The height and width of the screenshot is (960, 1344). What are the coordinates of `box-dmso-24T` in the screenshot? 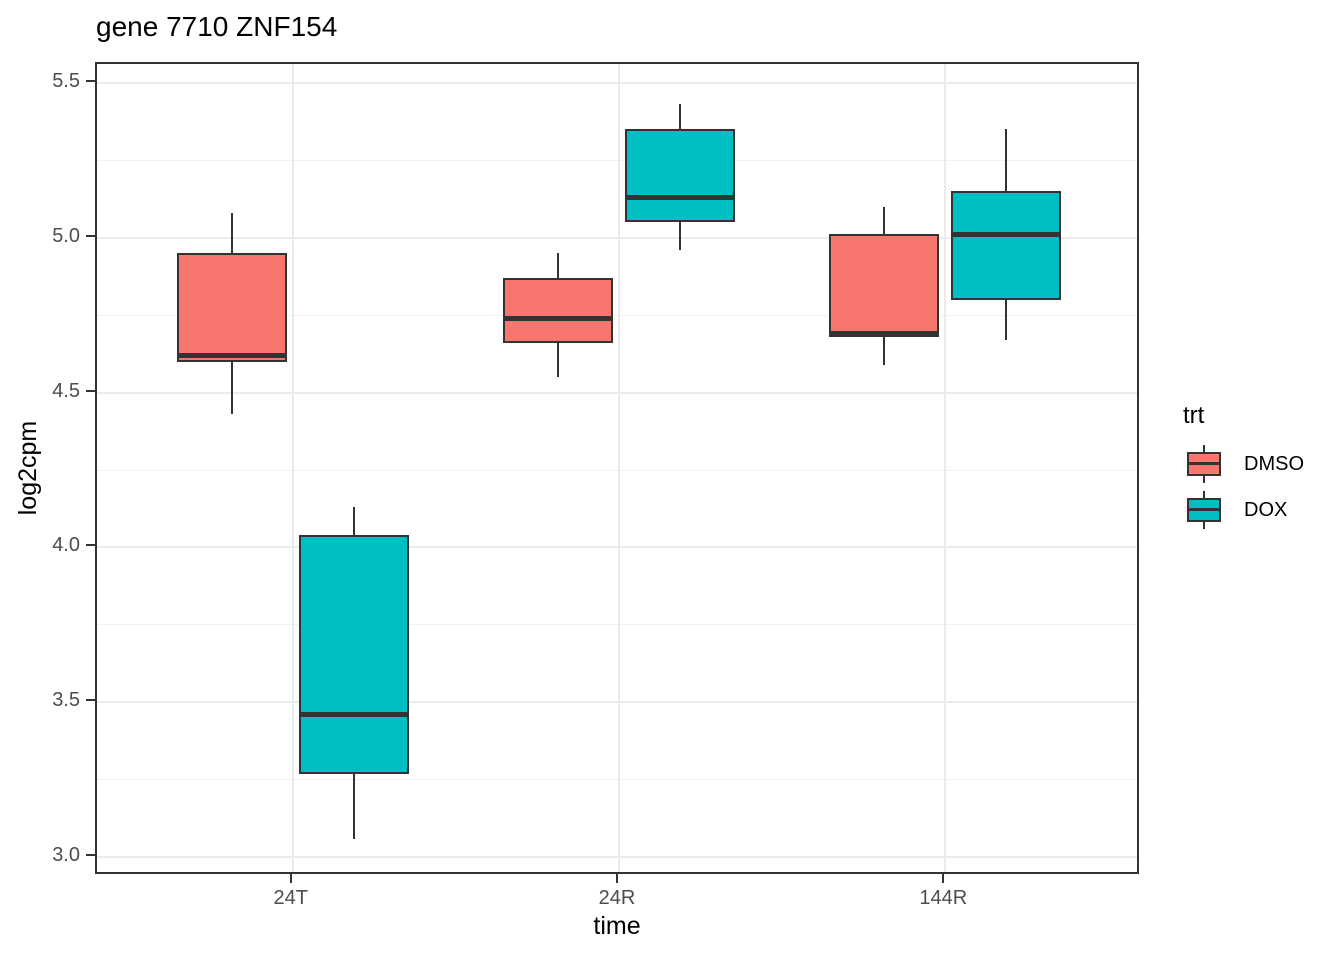 It's located at (231, 307).